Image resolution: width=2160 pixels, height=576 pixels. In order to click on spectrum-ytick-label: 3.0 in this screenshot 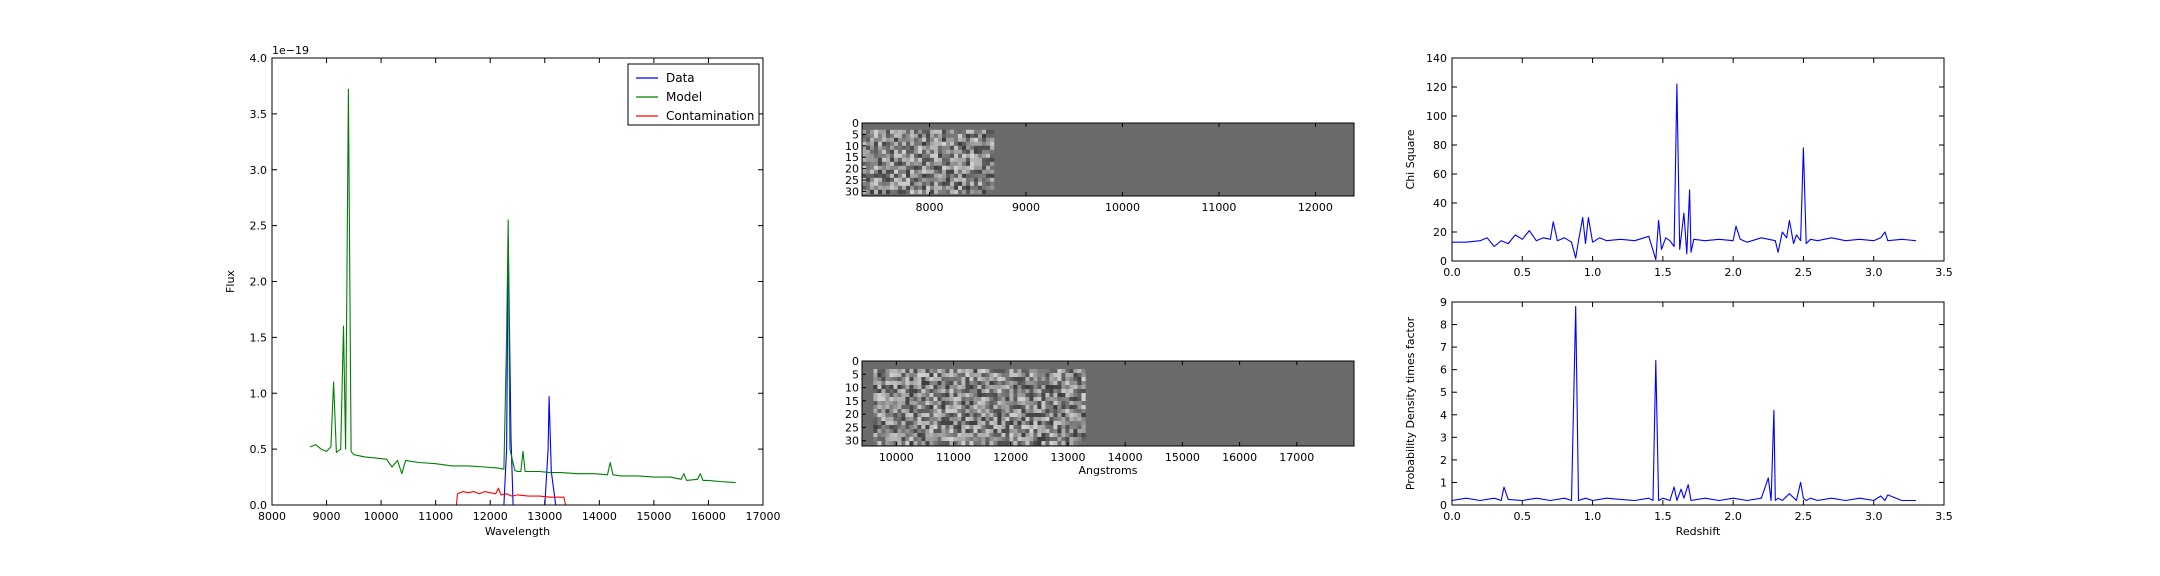, I will do `click(259, 170)`.